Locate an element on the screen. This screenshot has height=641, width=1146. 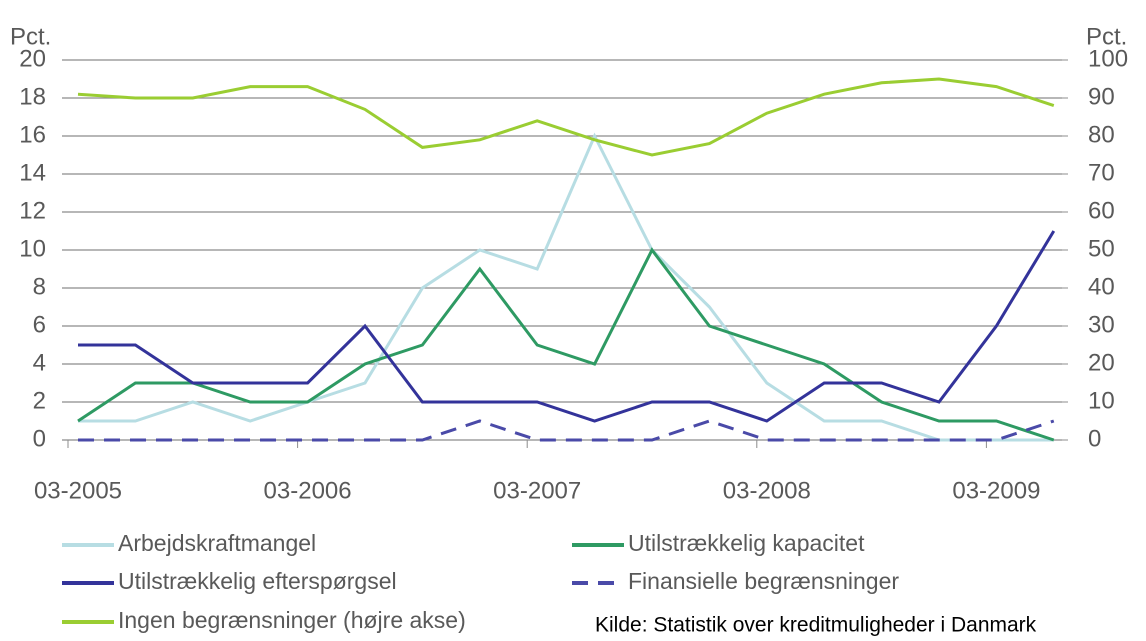
y-tick-label: 18 is located at coordinates (32, 96).